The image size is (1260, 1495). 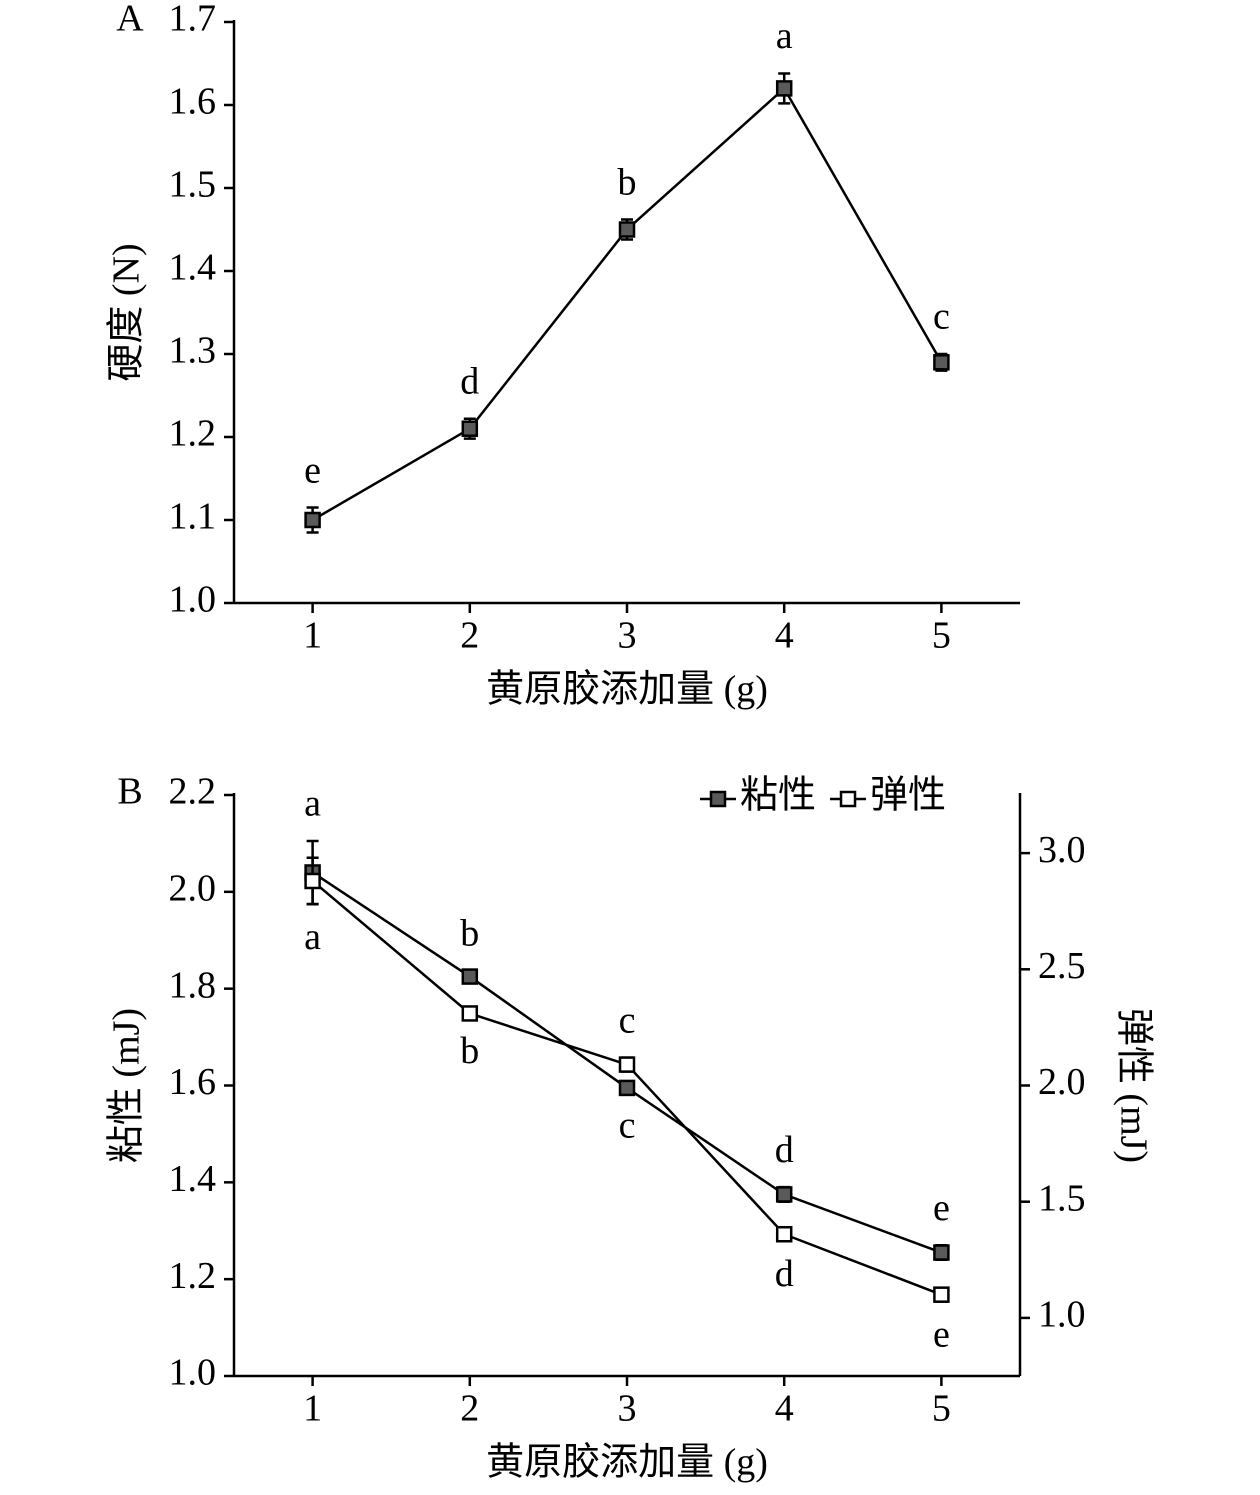 I want to click on y-tick-label: 2.2, so click(x=193, y=792).